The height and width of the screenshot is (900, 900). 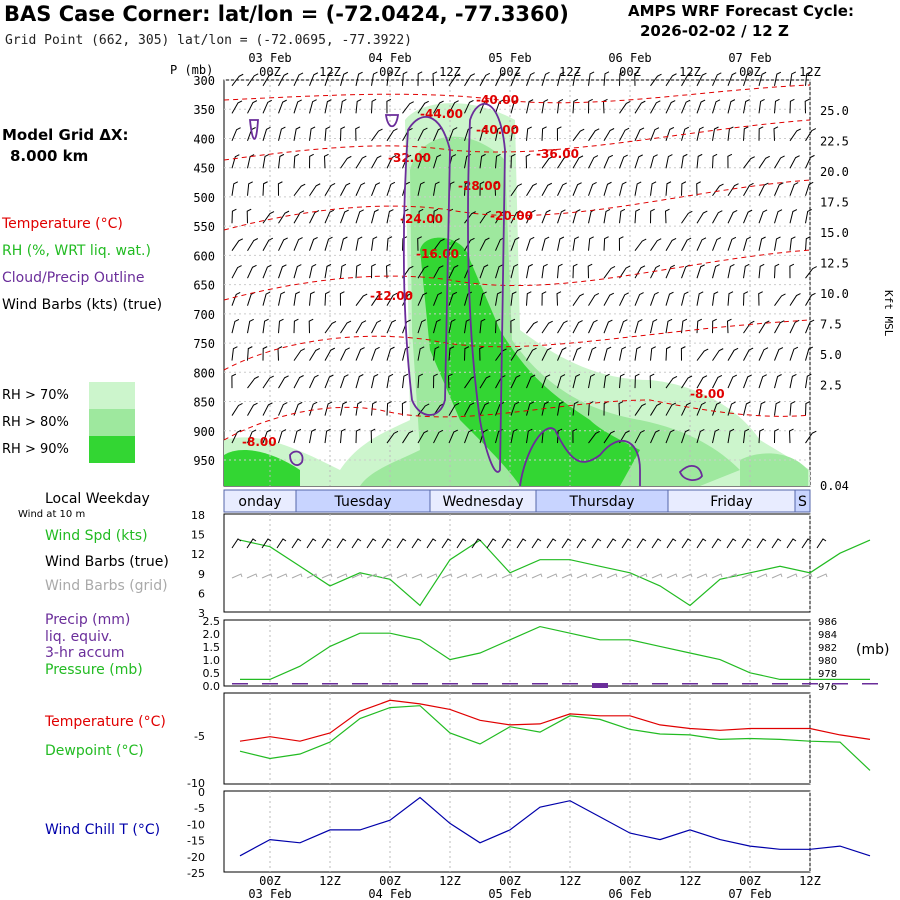 I want to click on wind-chill-tick-label: -15, so click(x=196, y=841).